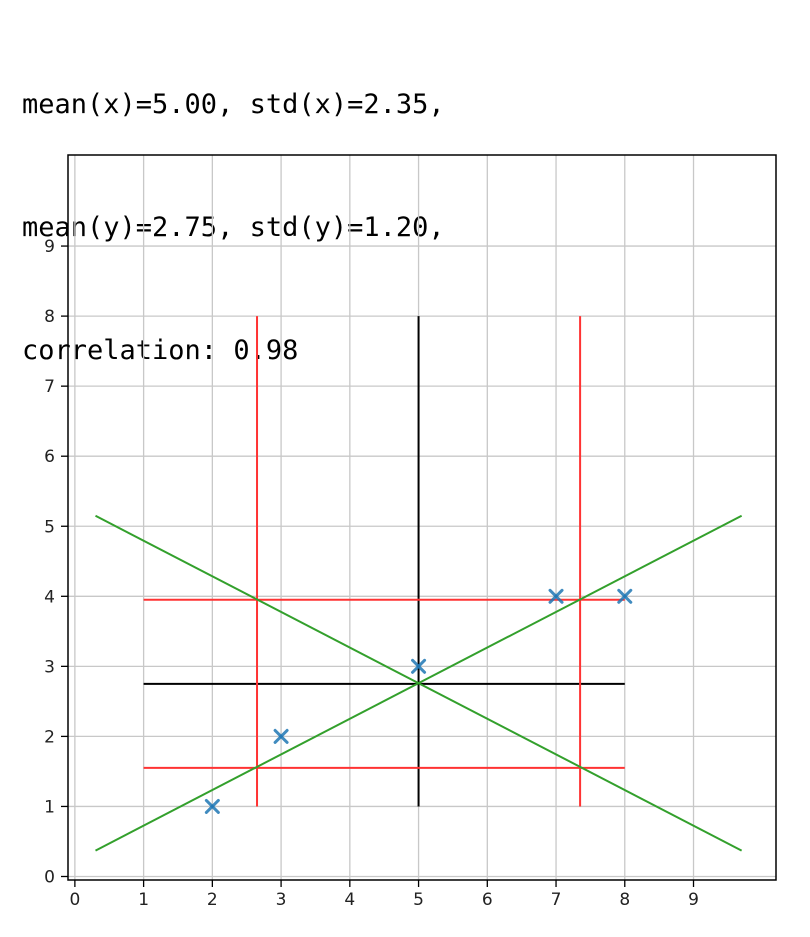  Describe the element at coordinates (487, 900) in the screenshot. I see `x-tick-label: 6` at that location.